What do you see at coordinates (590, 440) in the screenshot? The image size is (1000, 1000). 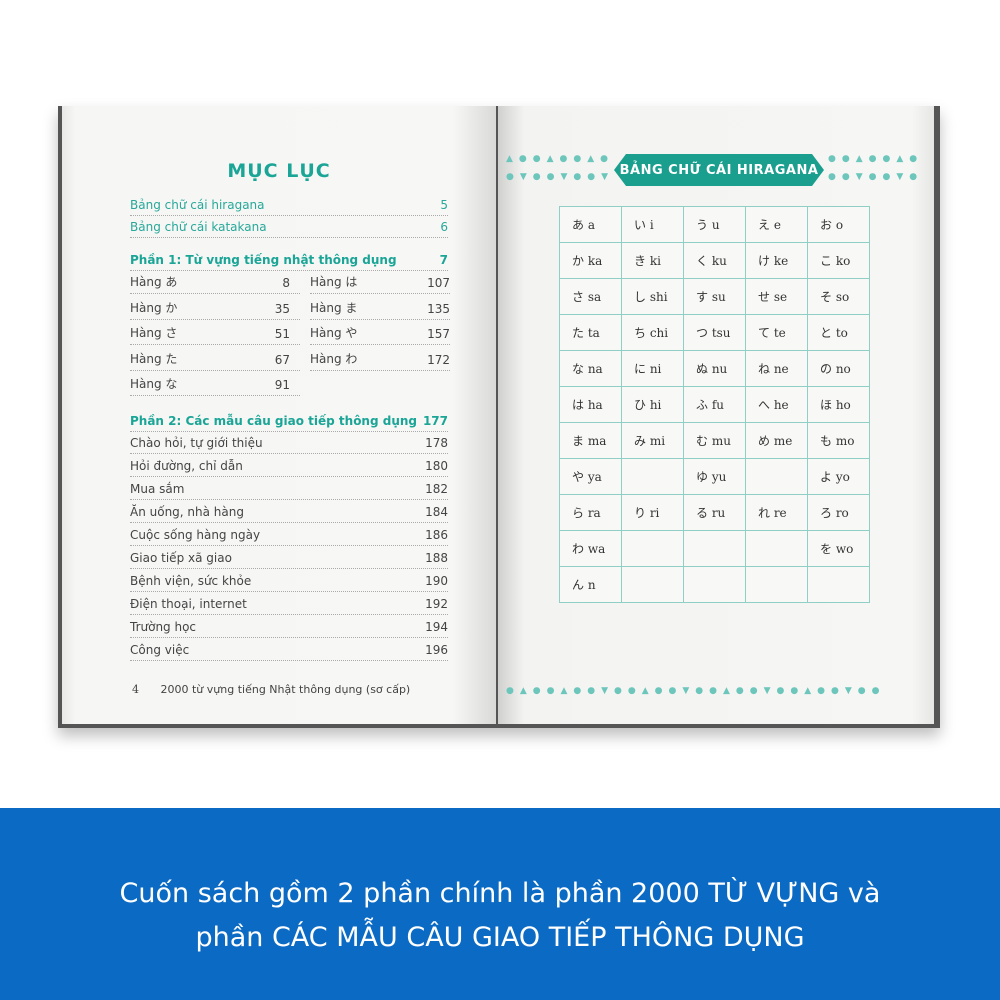 I see `hiragana-cell: ま ma` at bounding box center [590, 440].